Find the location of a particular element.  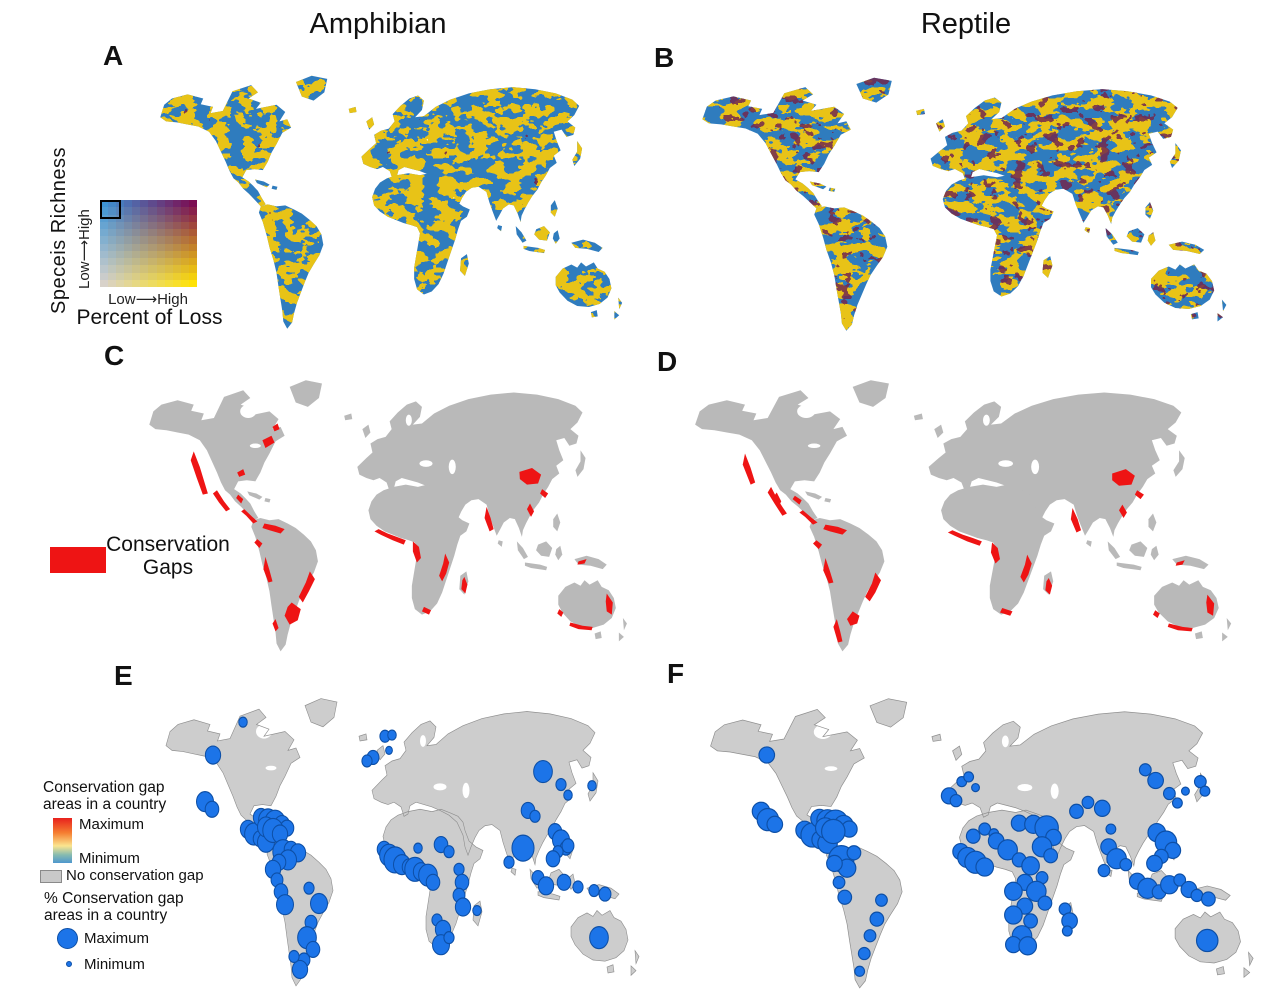

no-conservation-gap-swatch is located at coordinates (51, 876).